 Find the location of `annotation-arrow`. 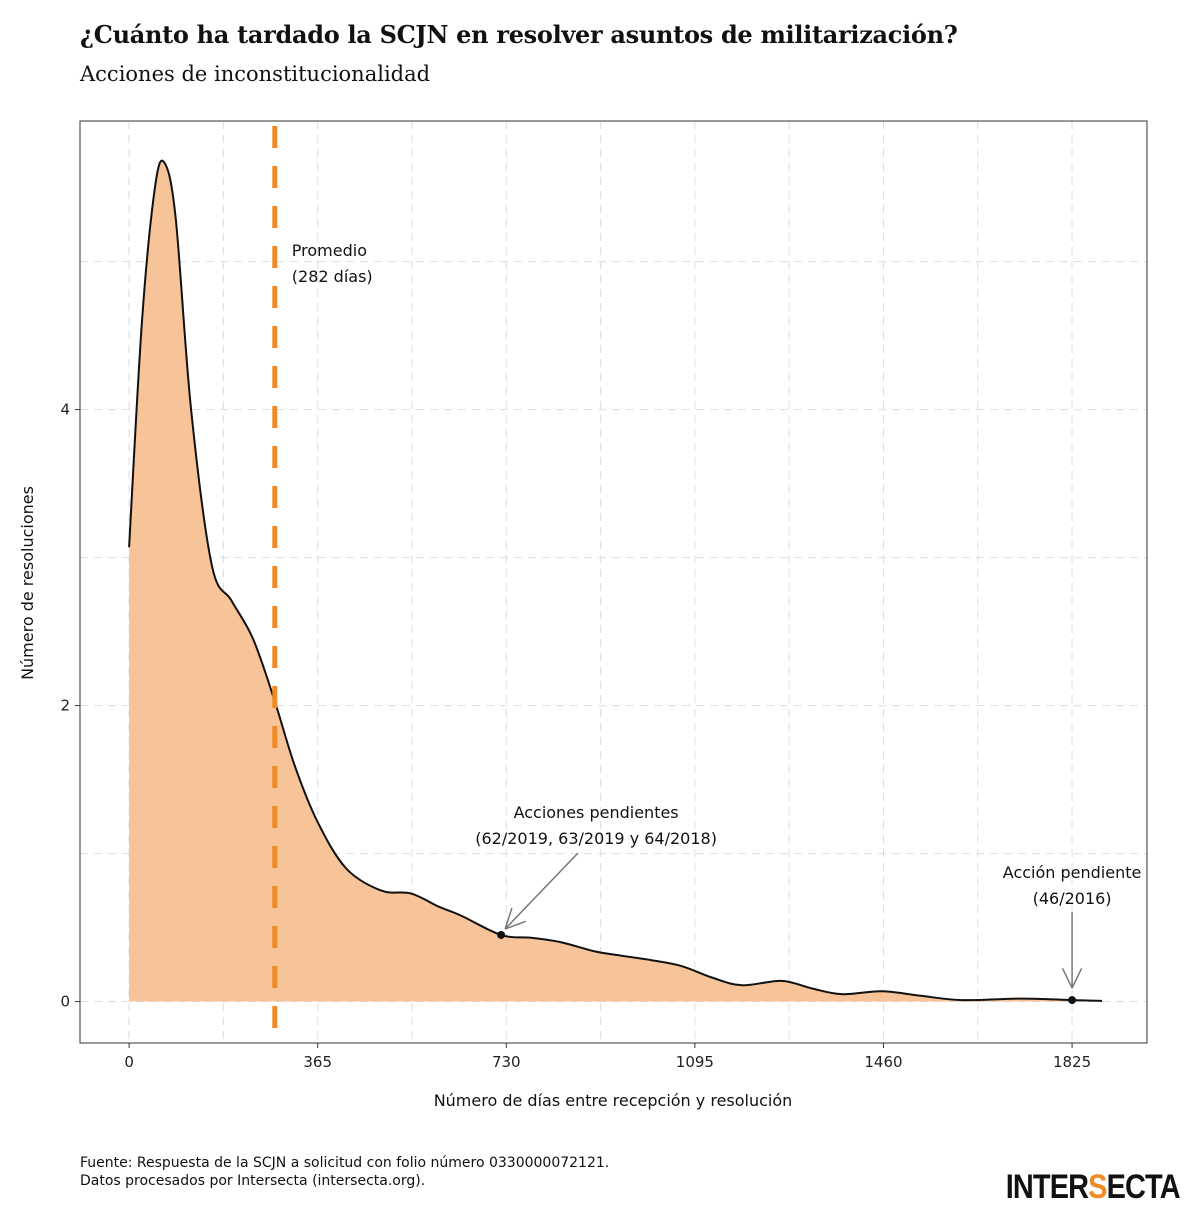

annotation-arrow is located at coordinates (541, 891).